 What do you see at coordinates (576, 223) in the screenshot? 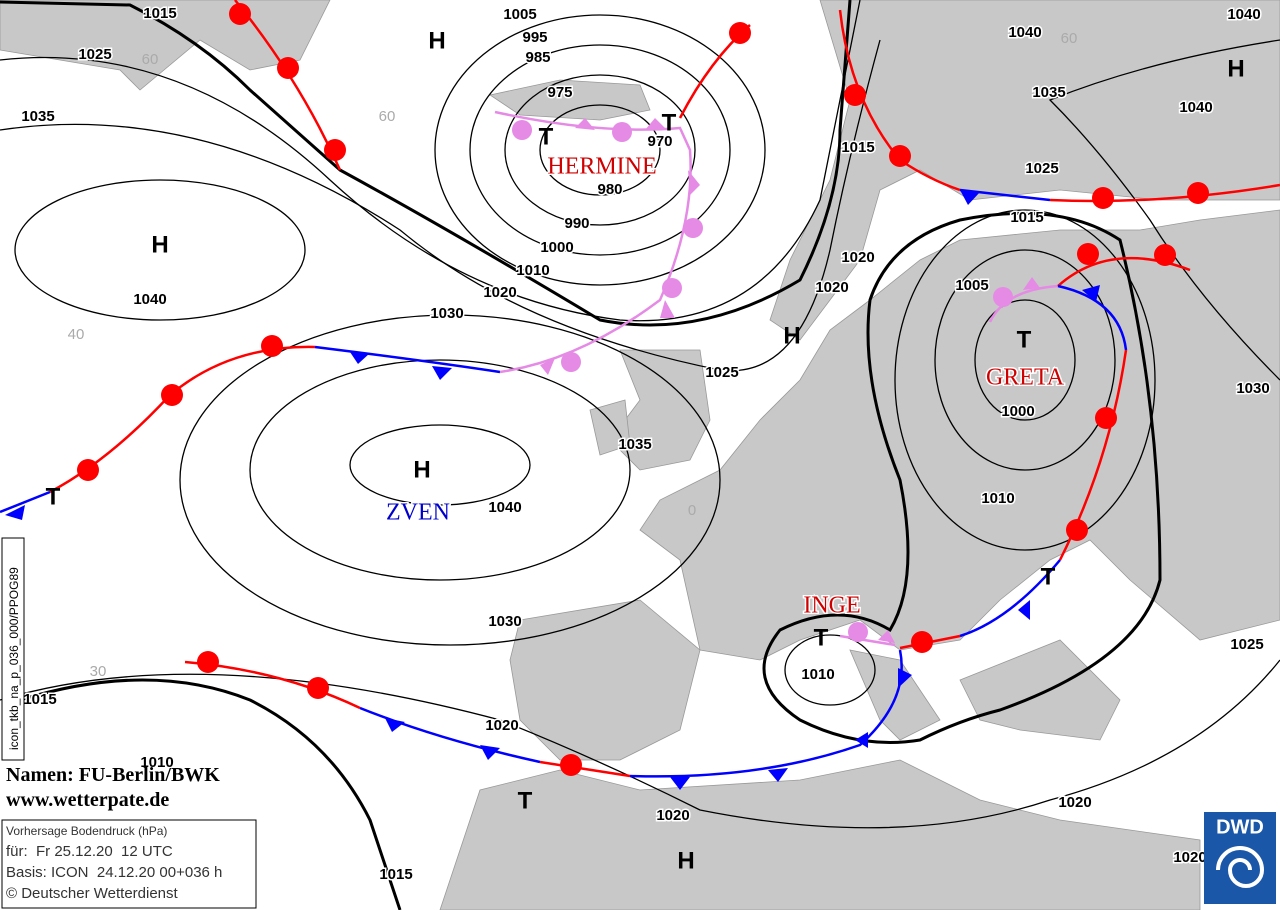
I see `isobar-label: 990` at bounding box center [576, 223].